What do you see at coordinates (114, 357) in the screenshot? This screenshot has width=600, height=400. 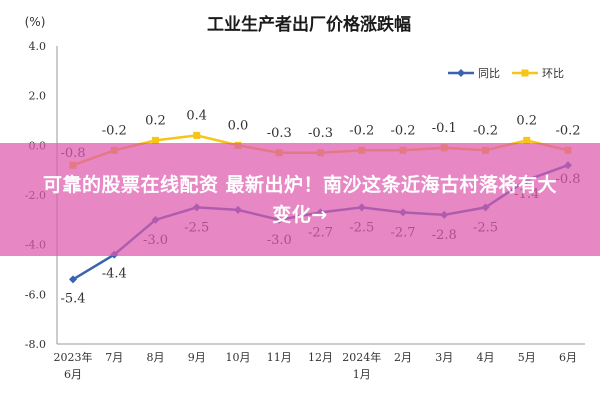 I see `x-tick-label: 7月` at bounding box center [114, 357].